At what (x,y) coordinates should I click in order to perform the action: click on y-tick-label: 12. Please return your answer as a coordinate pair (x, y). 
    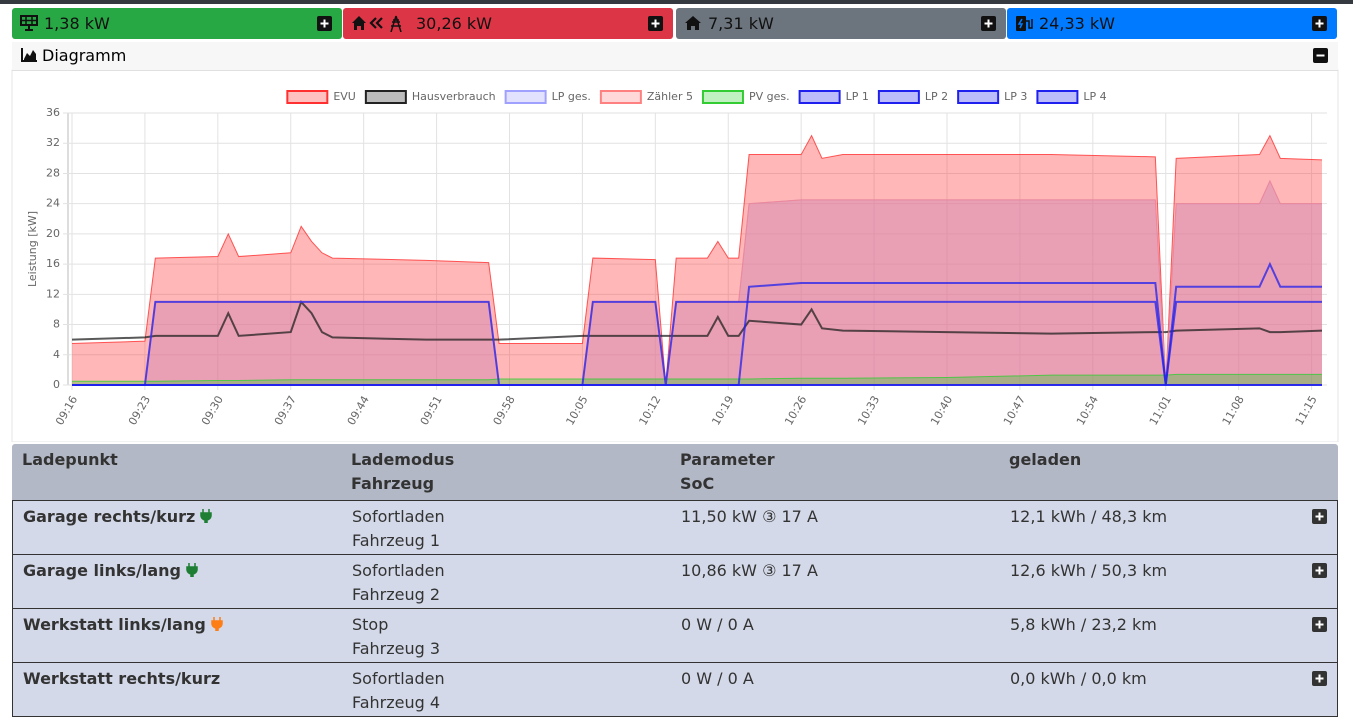
    Looking at the image, I should click on (53, 293).